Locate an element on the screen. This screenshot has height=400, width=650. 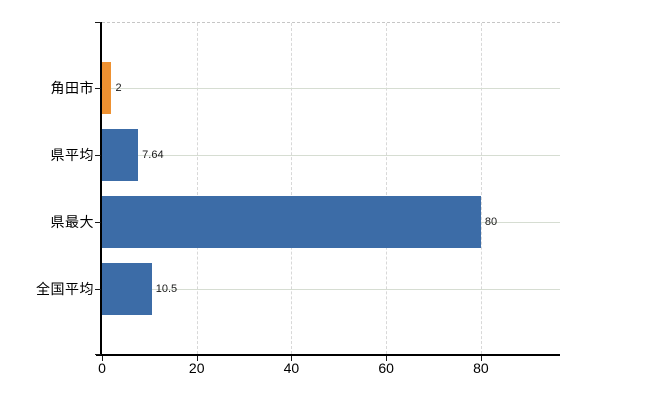
x-tick-label: 40 is located at coordinates (291, 368).